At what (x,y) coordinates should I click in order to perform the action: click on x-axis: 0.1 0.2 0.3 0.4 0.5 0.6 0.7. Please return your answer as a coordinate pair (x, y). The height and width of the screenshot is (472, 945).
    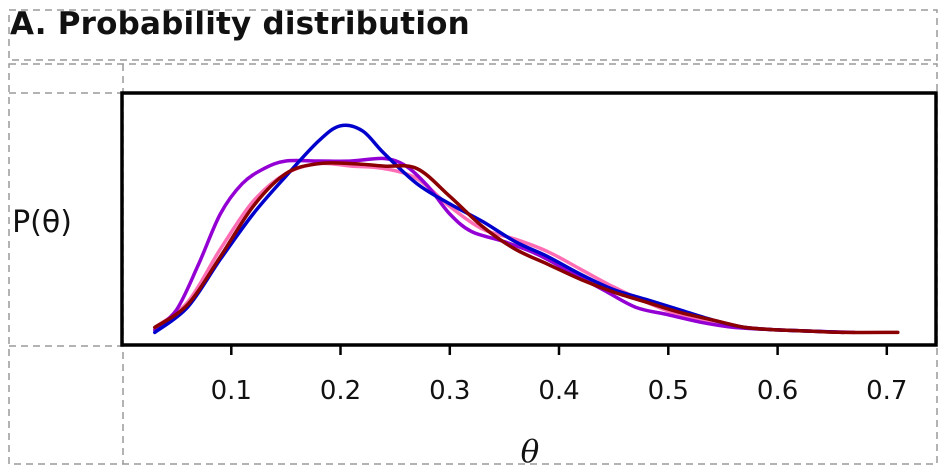
    Looking at the image, I should click on (559, 375).